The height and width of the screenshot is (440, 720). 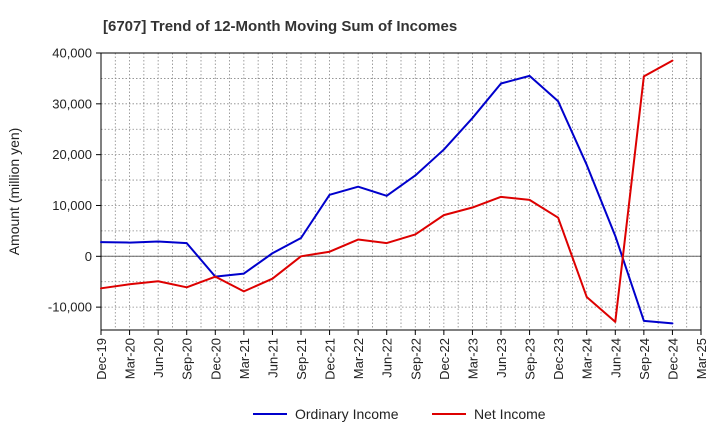 What do you see at coordinates (415, 359) in the screenshot?
I see `x-tick-label: Sep-22` at bounding box center [415, 359].